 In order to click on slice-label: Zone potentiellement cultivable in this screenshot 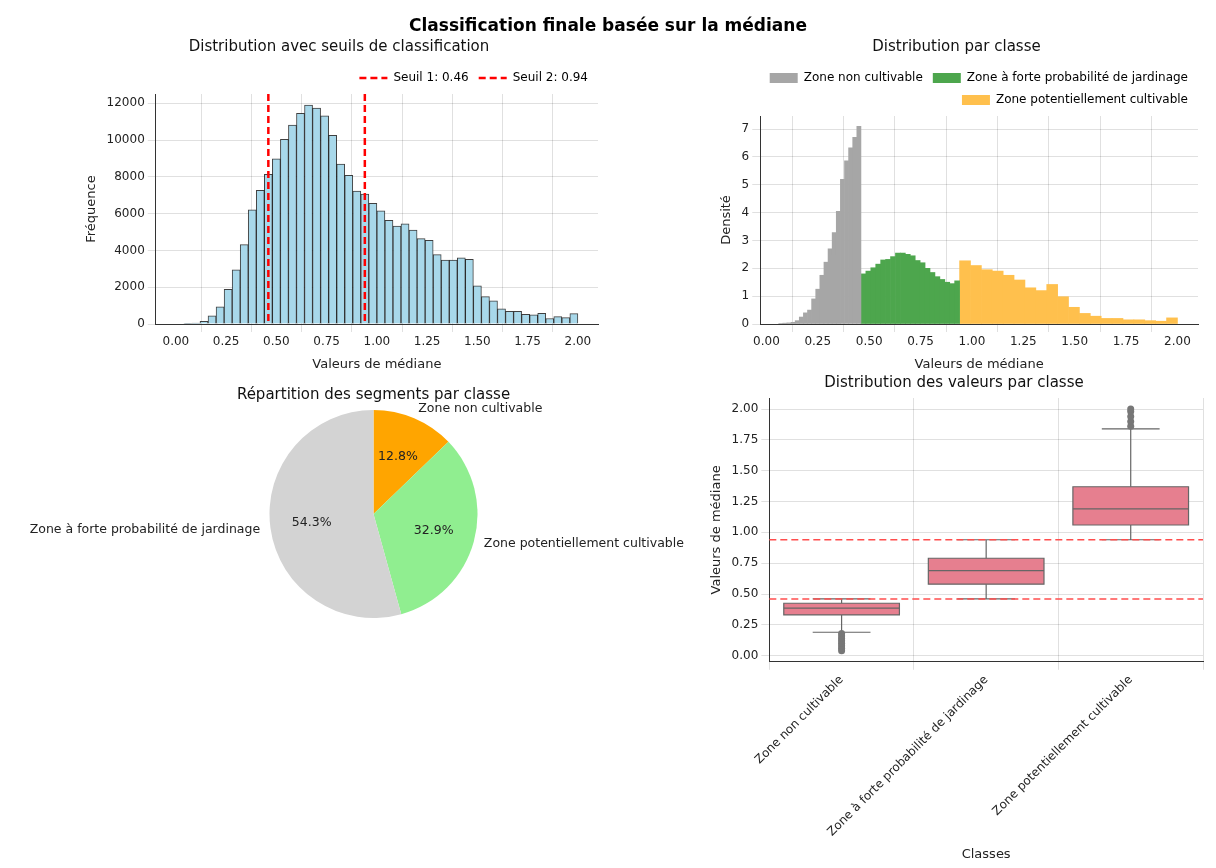, I will do `click(584, 543)`.